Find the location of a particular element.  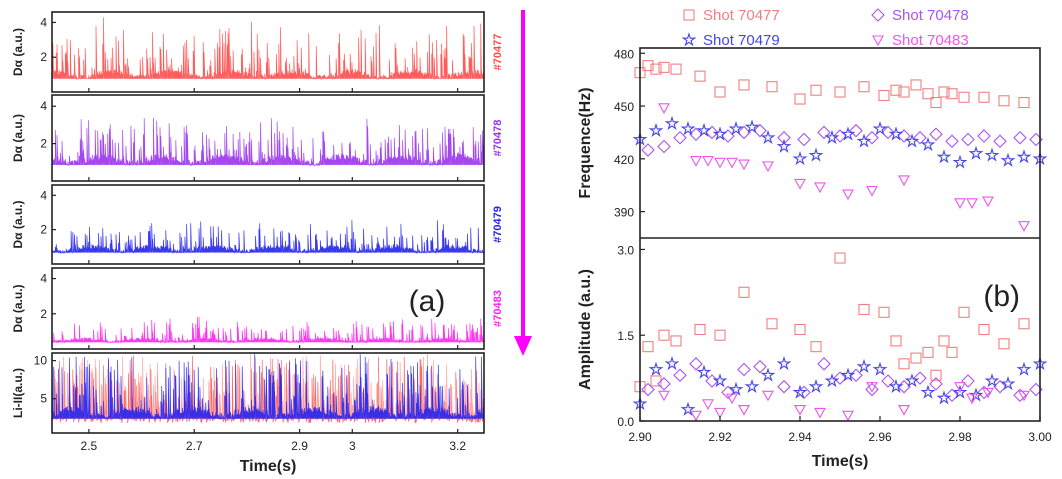

x-tick-label: 2.94 is located at coordinates (800, 437).